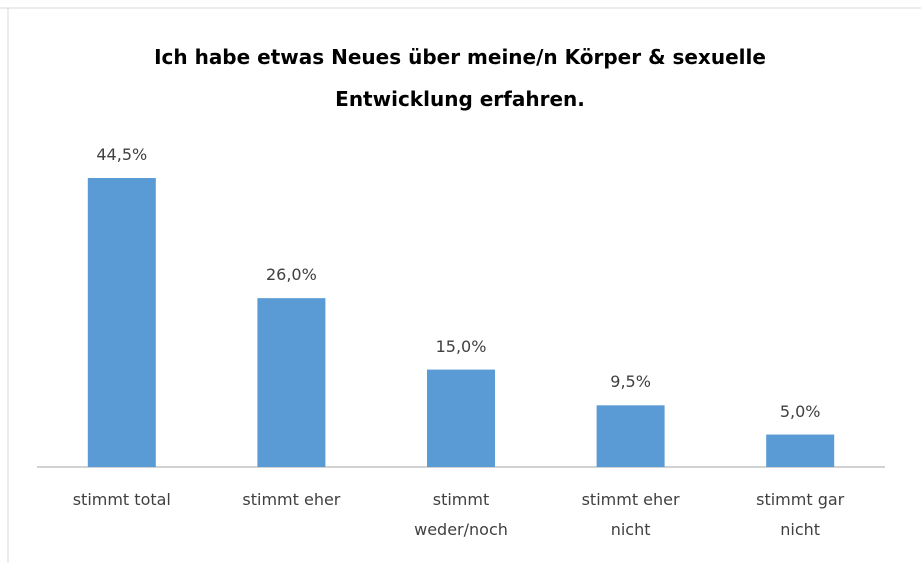 The width and height of the screenshot is (921, 563). Describe the element at coordinates (121, 499) in the screenshot. I see `x-tick-label: stimmt total` at that location.